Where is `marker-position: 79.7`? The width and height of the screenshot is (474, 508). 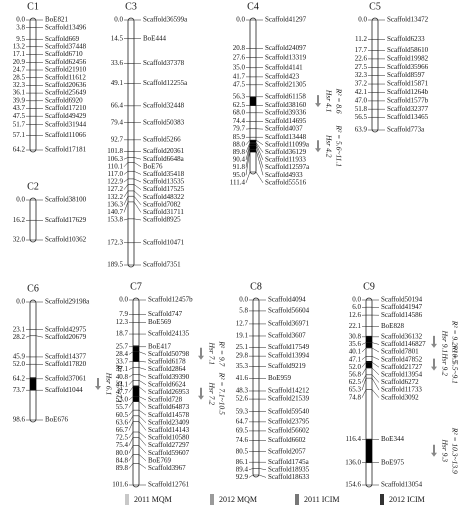
marker-position: 79.7 is located at coordinates (239, 129).